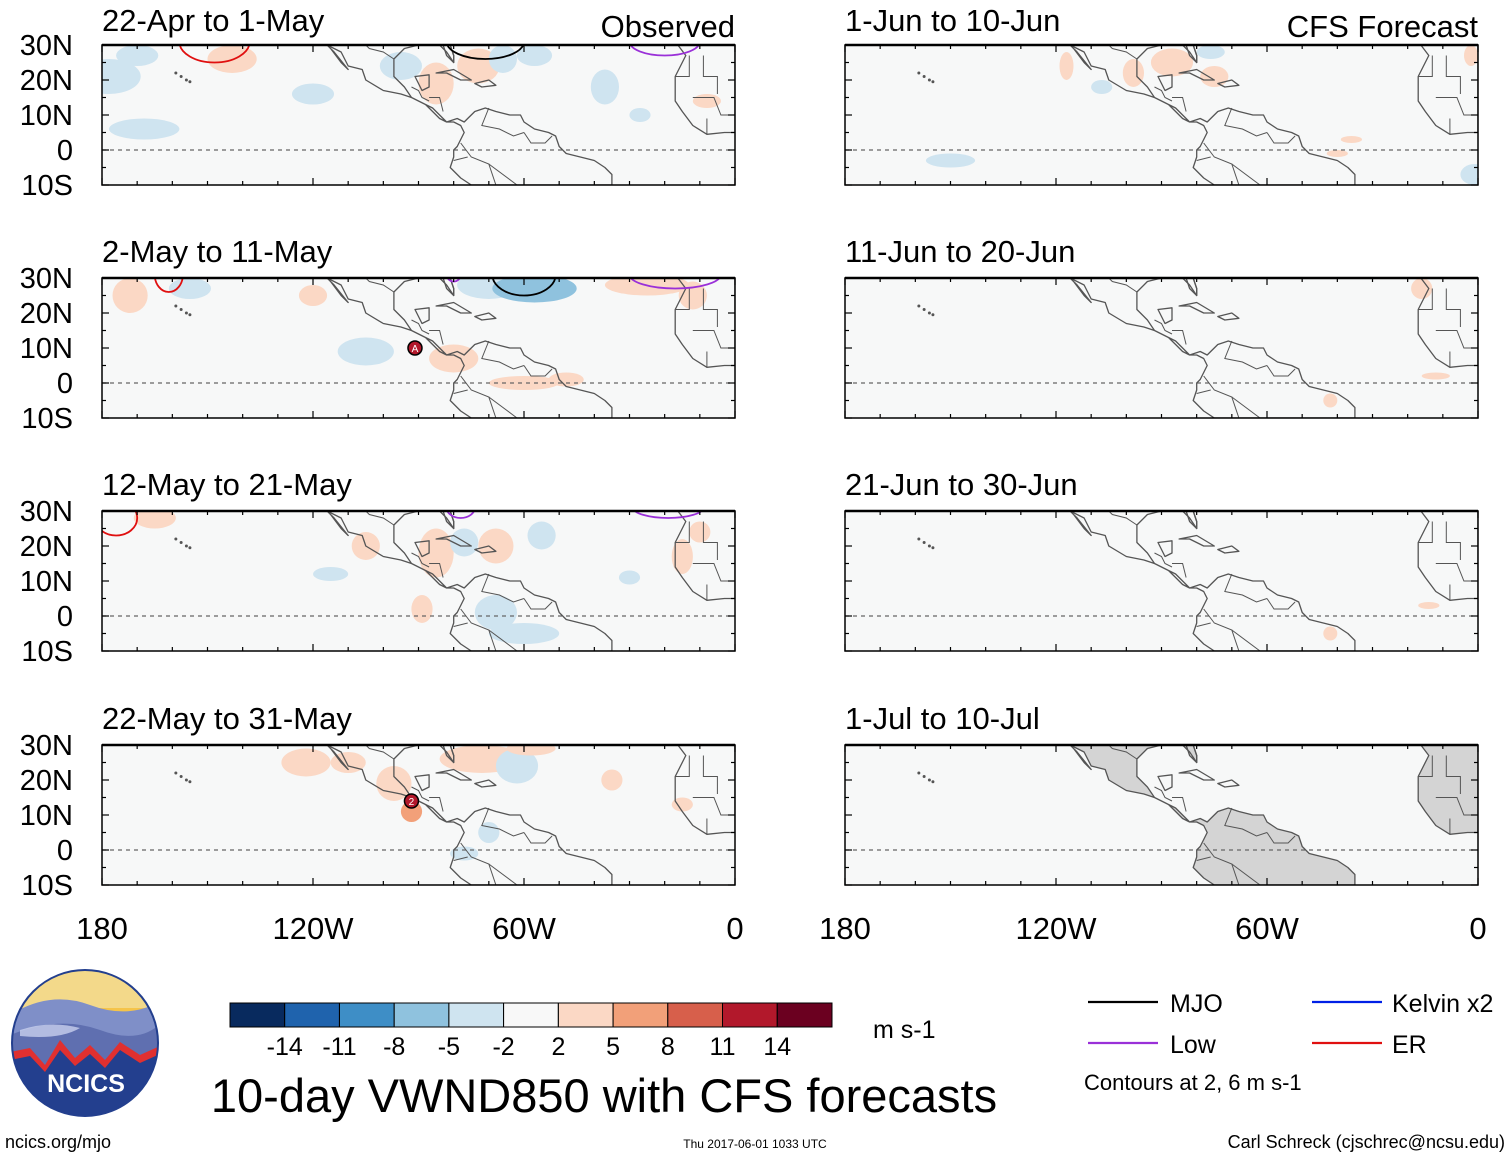 This screenshot has height=1158, width=1510. What do you see at coordinates (85, 1043) in the screenshot?
I see `ncics-logo: NCICS` at bounding box center [85, 1043].